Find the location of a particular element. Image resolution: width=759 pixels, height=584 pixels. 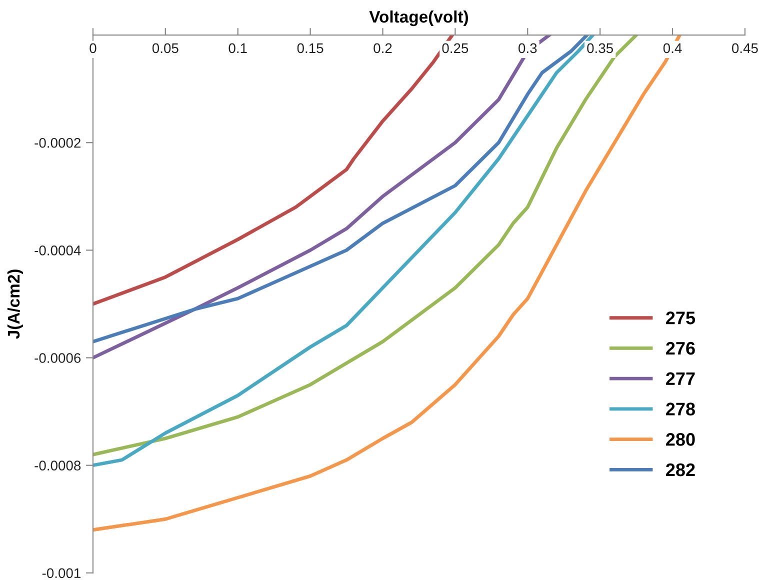

x-tick-label: 0.45 is located at coordinates (745, 48).